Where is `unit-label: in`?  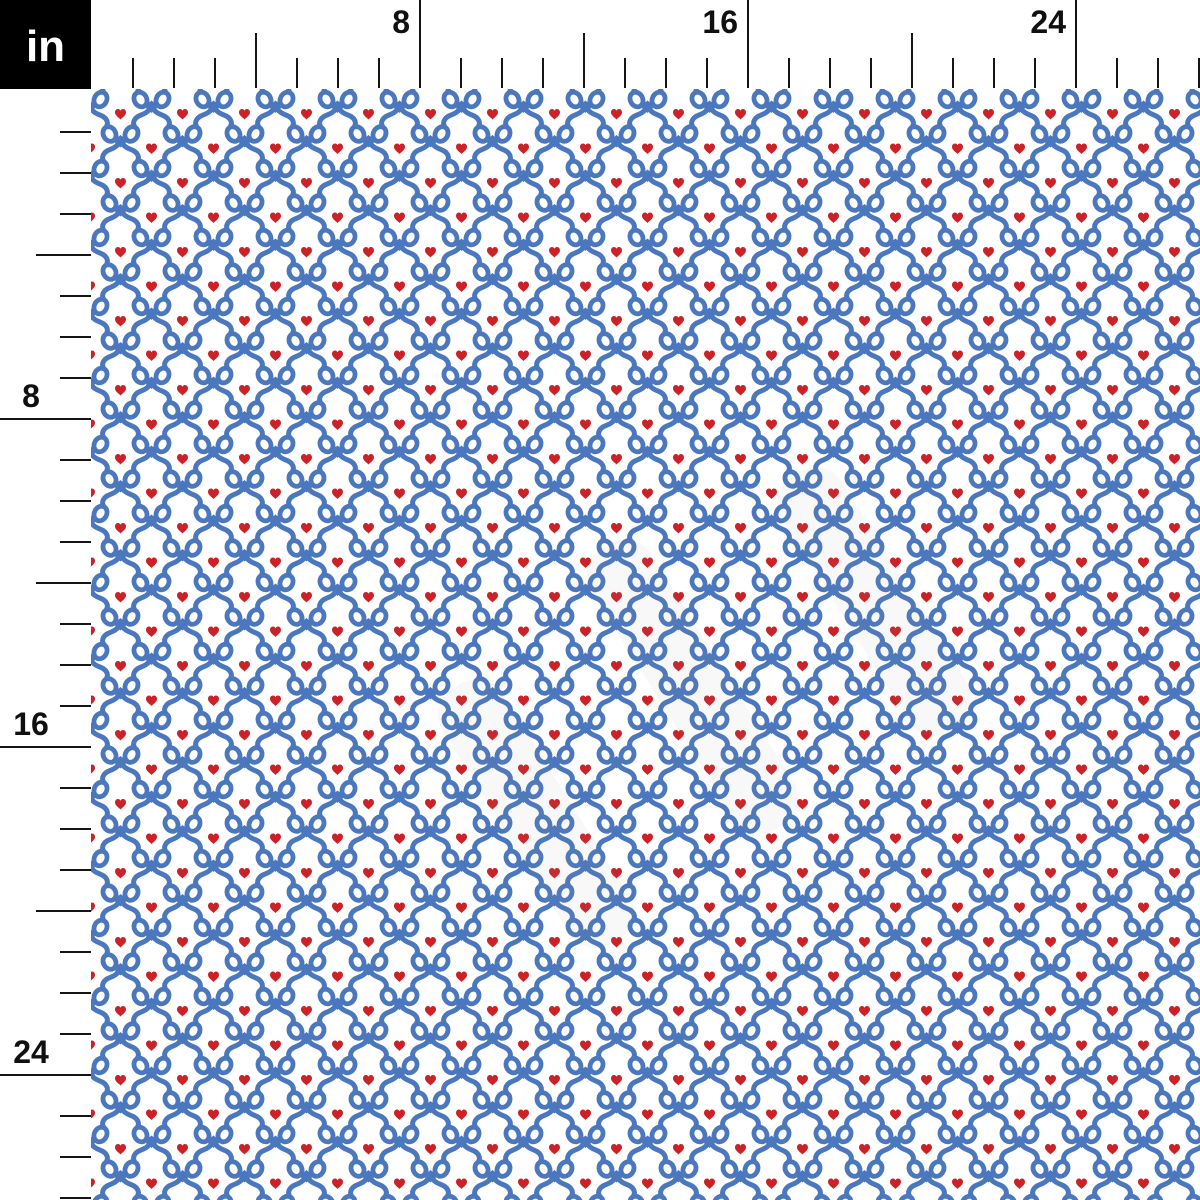
unit-label: in is located at coordinates (45, 46).